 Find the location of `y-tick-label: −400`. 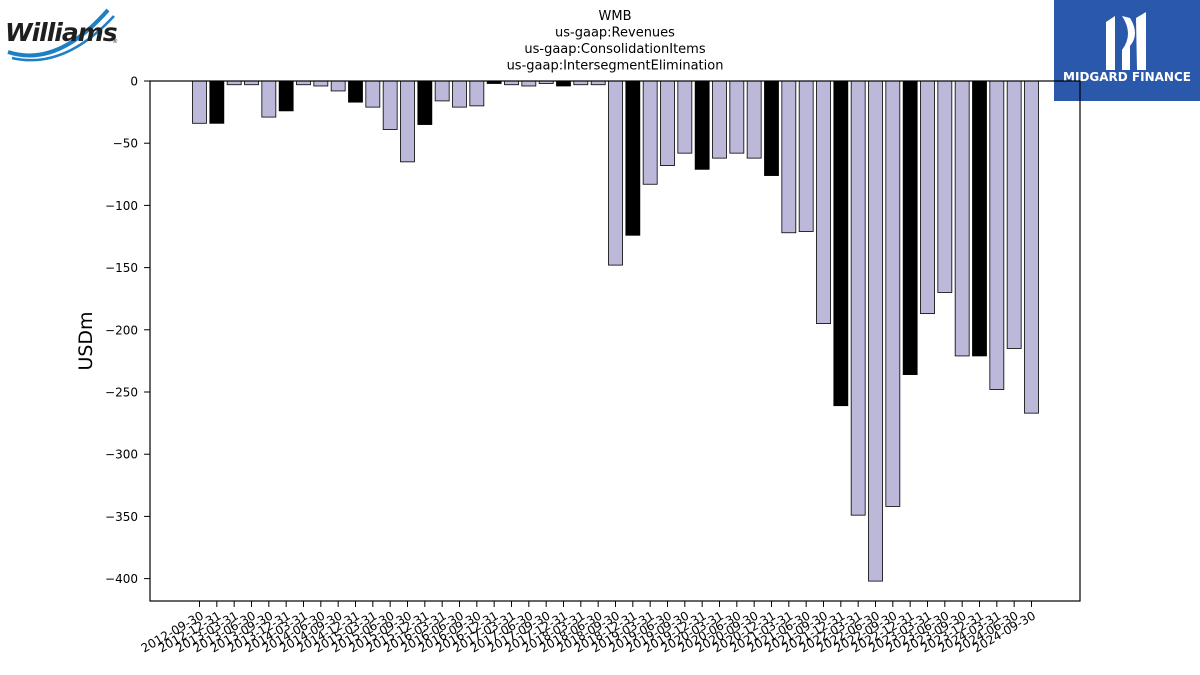

y-tick-label: −400 is located at coordinates (121, 579).